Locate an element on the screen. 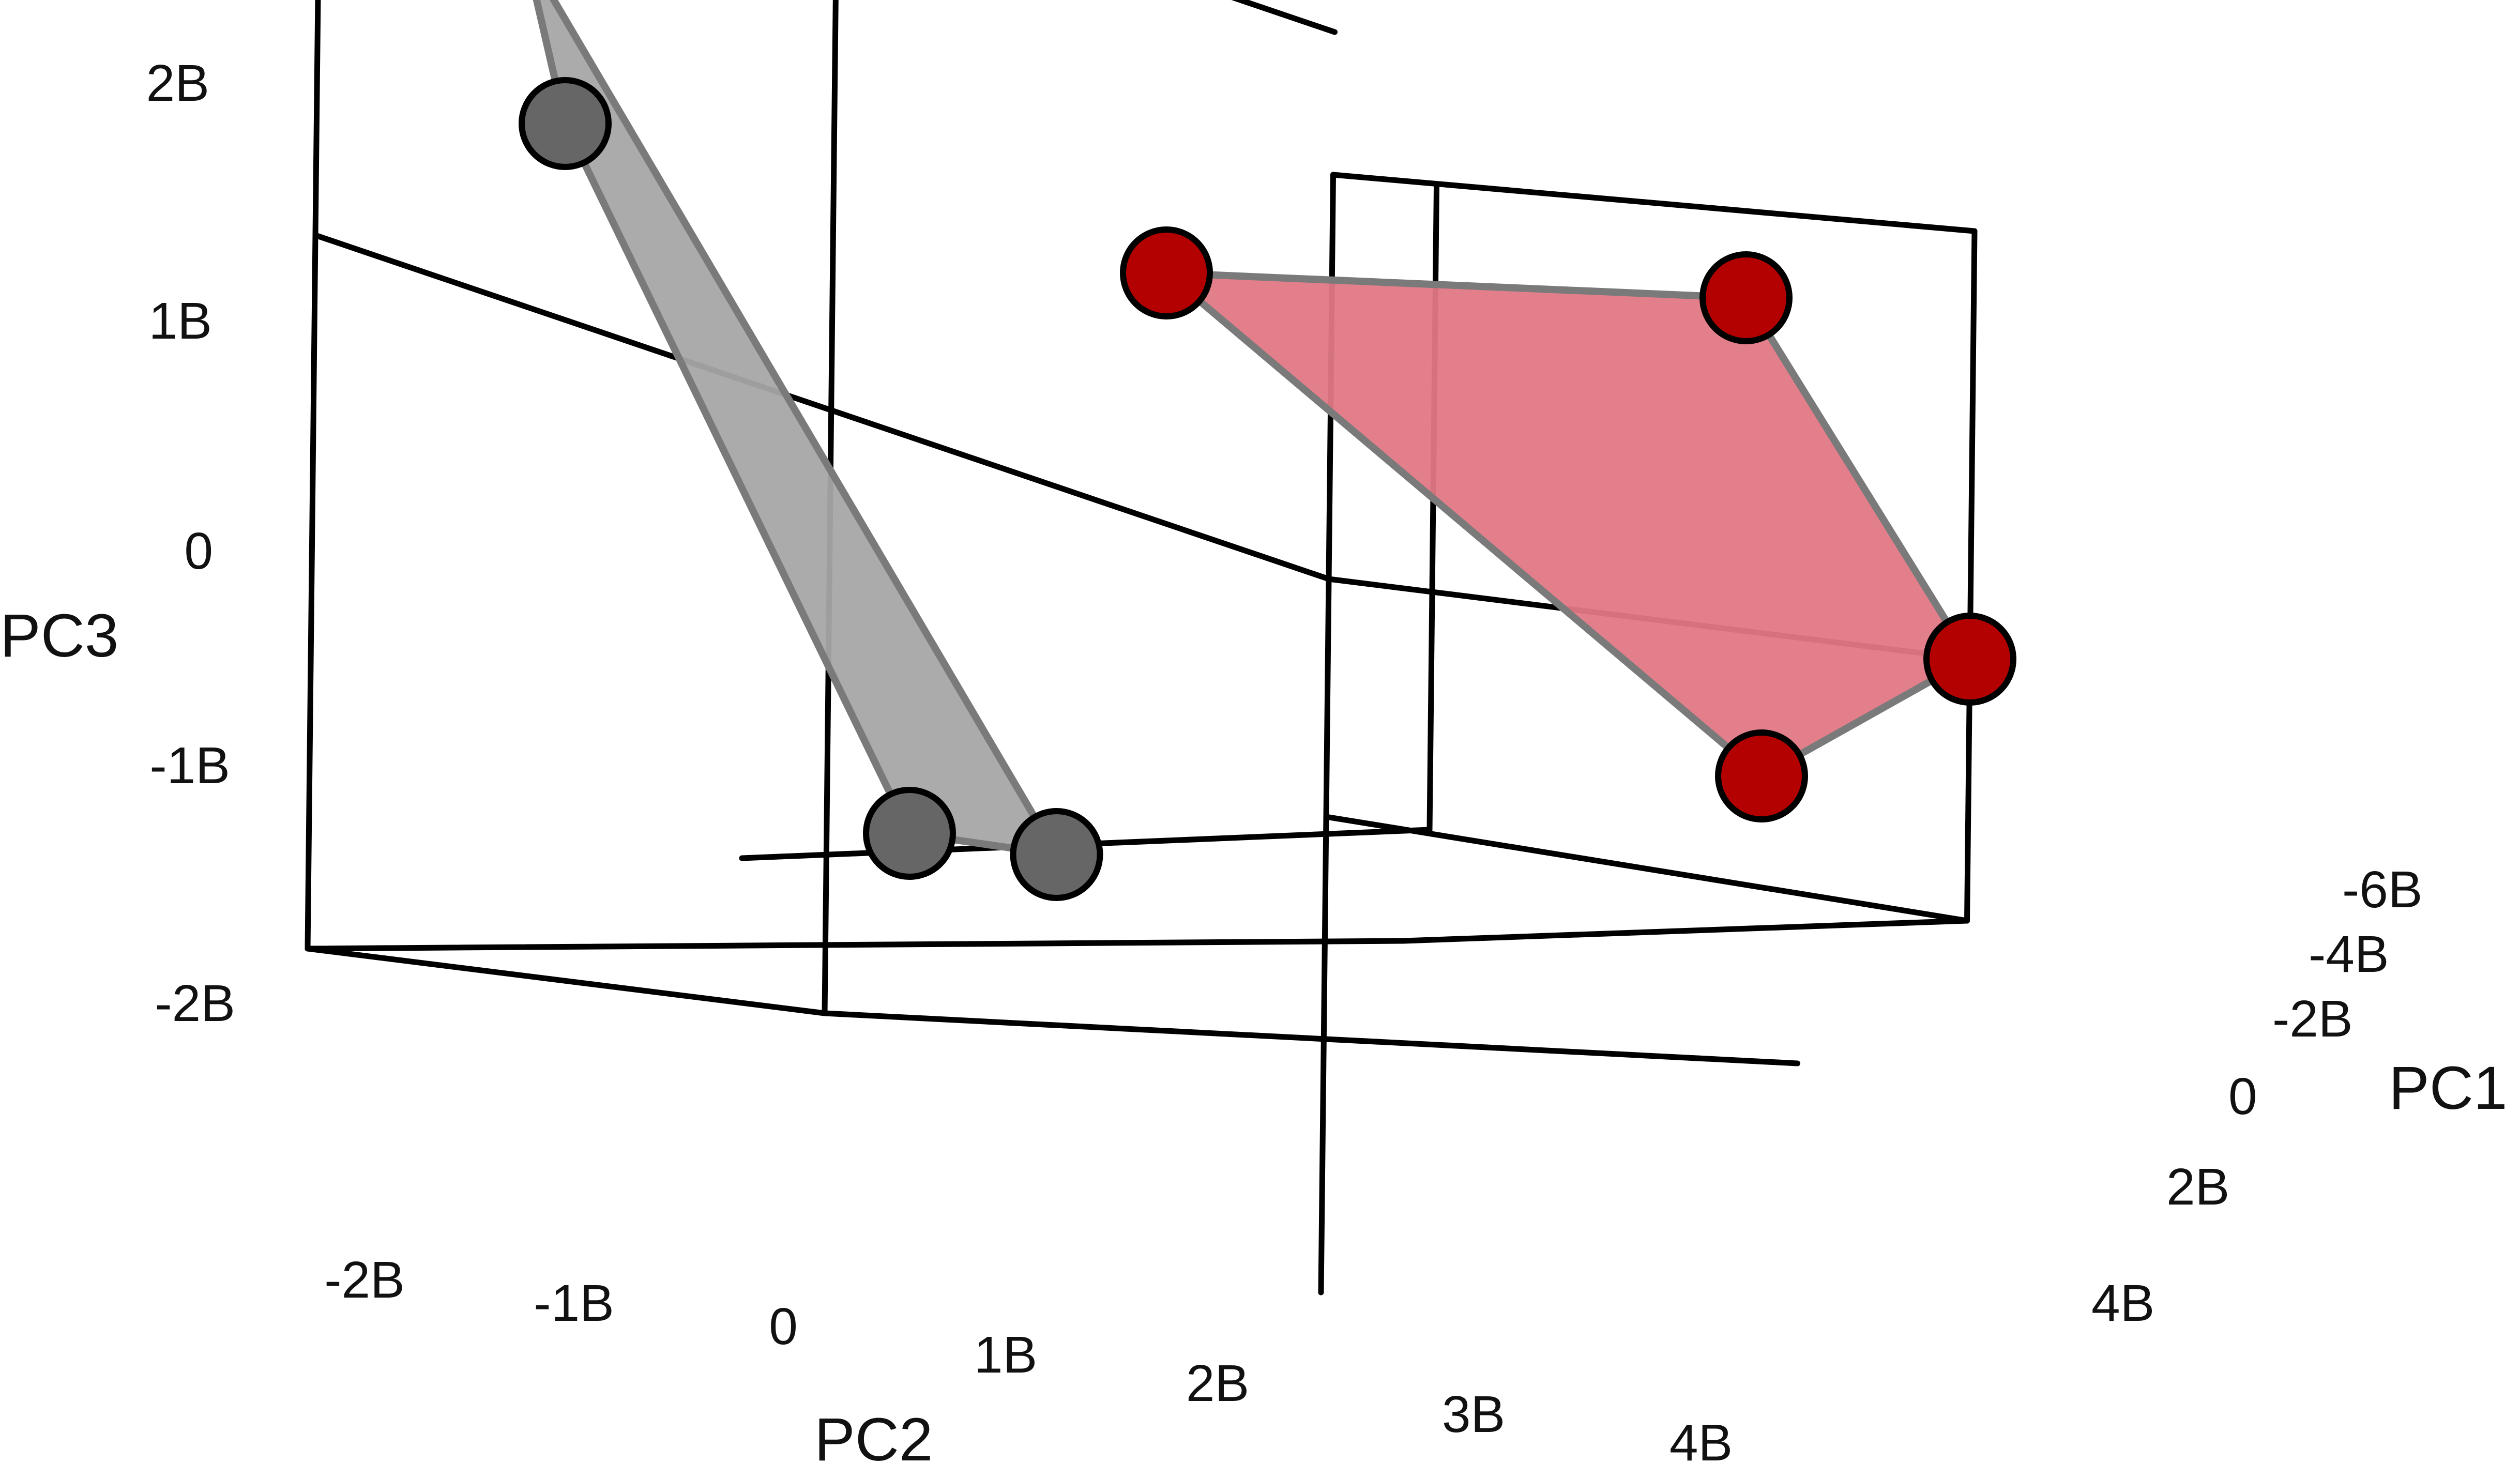  pc3-tick-label: 0 is located at coordinates (198, 551).